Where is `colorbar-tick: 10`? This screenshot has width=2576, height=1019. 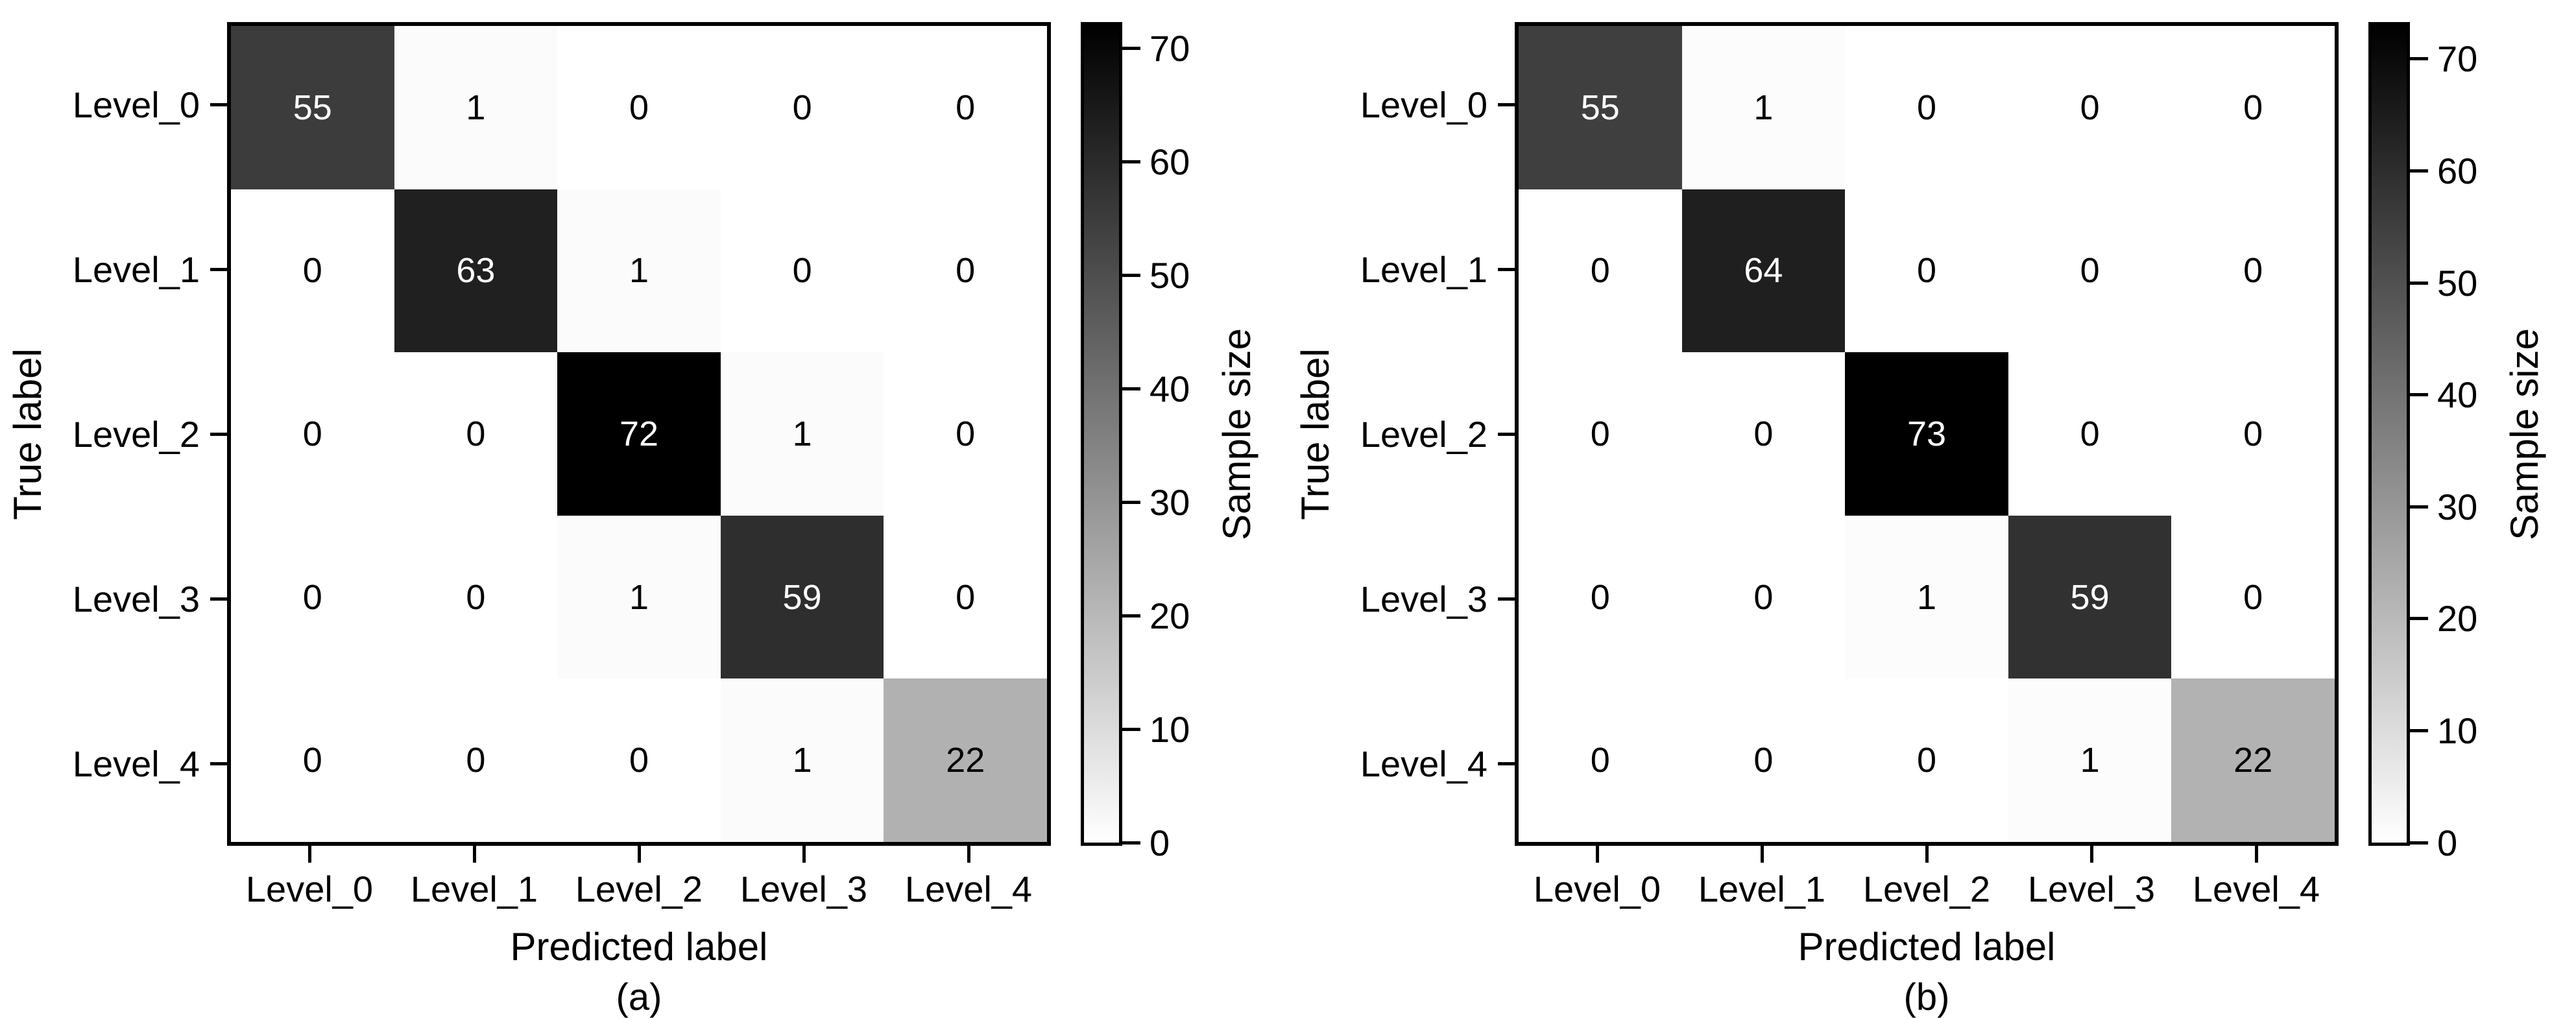
colorbar-tick: 10 is located at coordinates (1156, 729).